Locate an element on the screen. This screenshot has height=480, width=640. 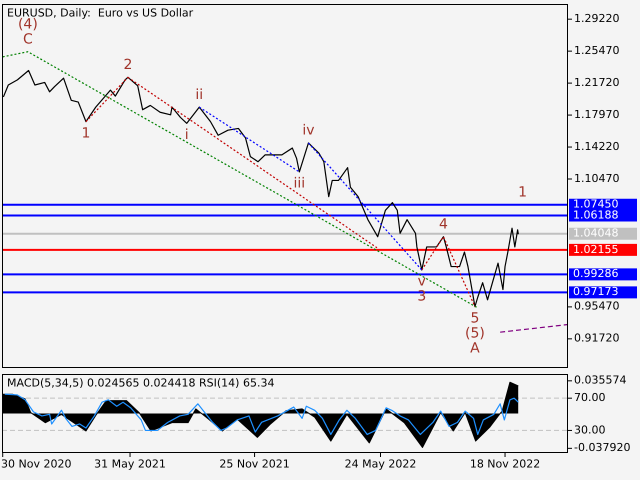
x-tick-label: 31 May 2021 is located at coordinates (130, 463).